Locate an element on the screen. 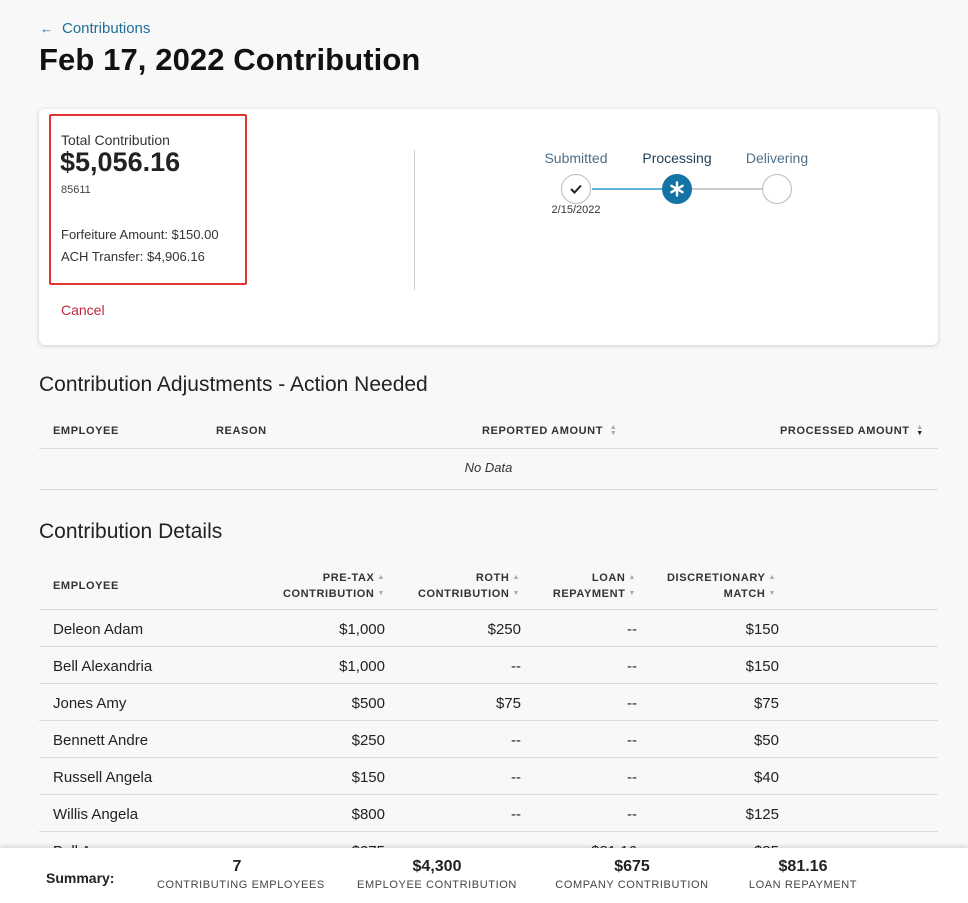  page-title: Feb 17, 2022 Contribution is located at coordinates (230, 59).